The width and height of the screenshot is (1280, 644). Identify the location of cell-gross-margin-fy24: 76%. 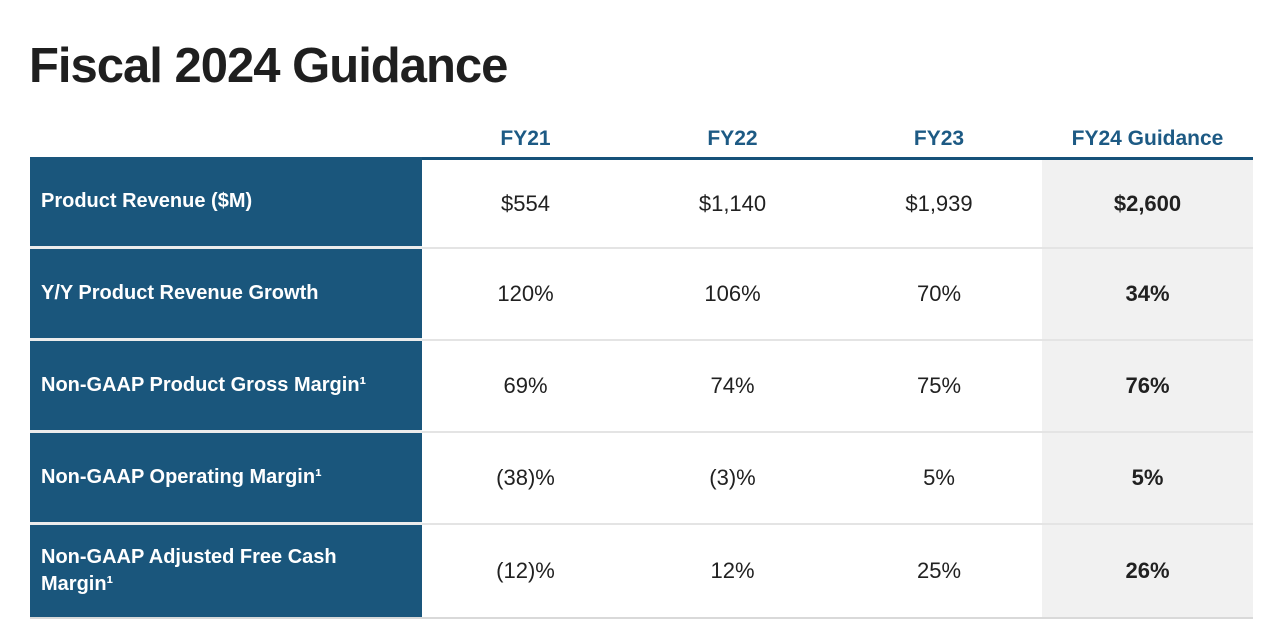
(1147, 387).